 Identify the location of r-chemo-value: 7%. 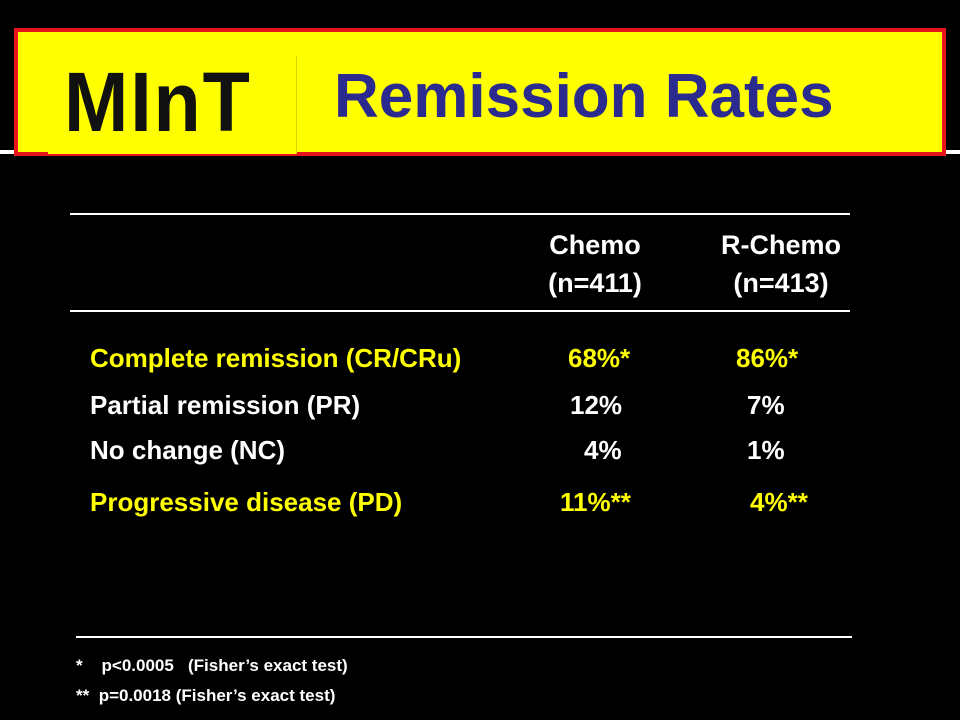
(766, 405).